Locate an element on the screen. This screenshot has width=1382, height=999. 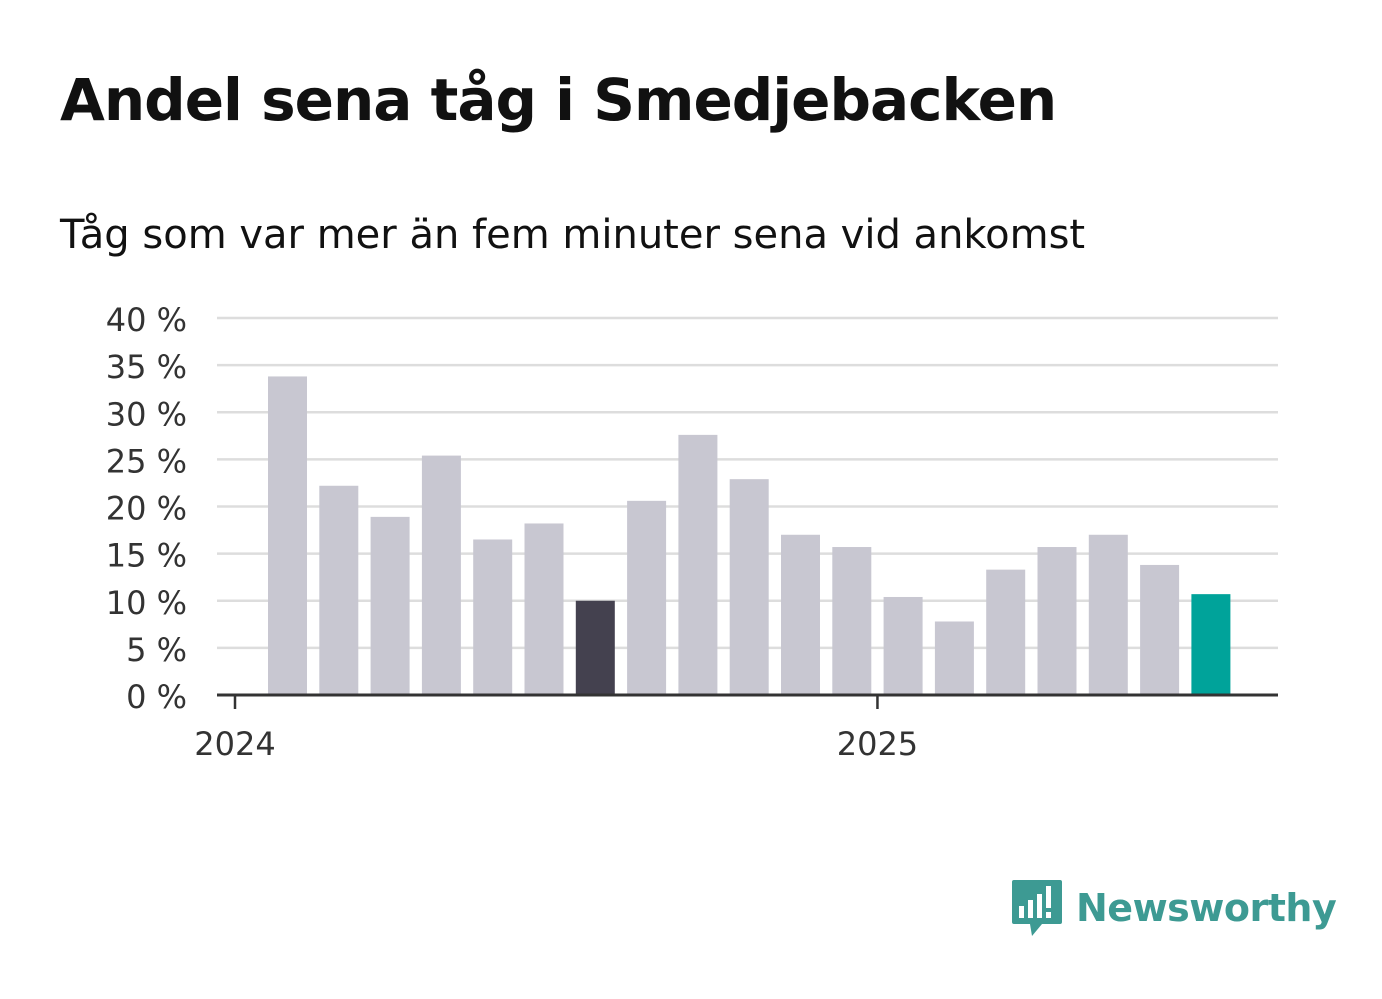
y-tick-label: 0 % is located at coordinates (156, 697).